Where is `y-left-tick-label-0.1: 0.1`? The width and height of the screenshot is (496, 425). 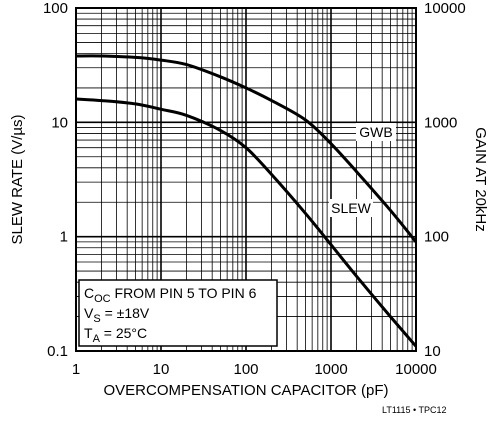
y-left-tick-label-0.1: 0.1 is located at coordinates (57, 351).